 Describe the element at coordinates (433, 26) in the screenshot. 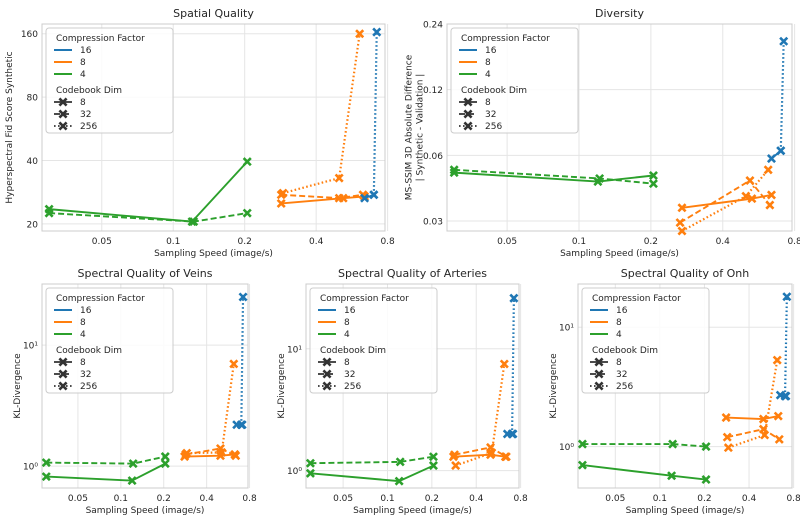

I see `y-tick-label: 0.24` at that location.